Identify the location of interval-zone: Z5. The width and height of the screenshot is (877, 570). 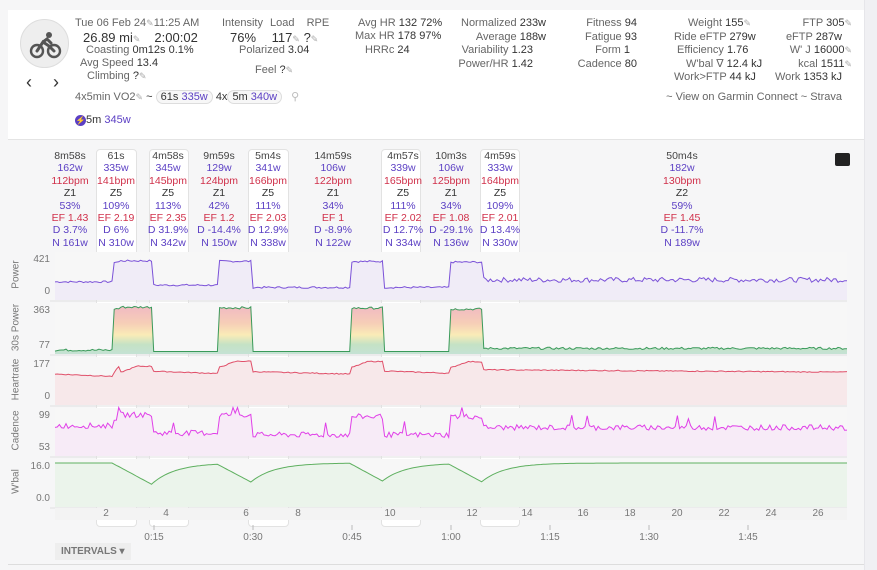
(403, 193).